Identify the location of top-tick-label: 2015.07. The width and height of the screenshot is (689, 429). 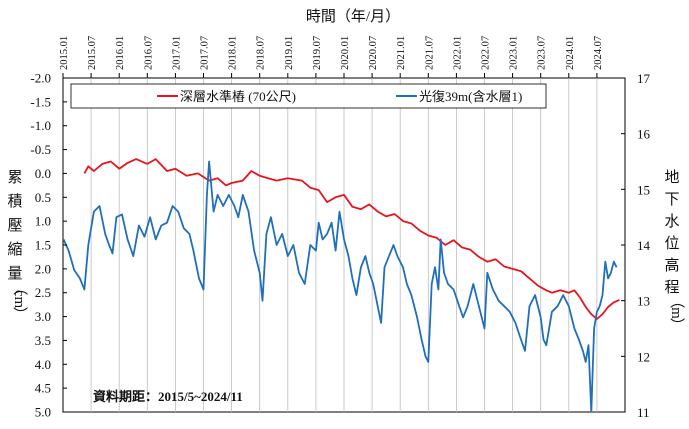
(92, 53).